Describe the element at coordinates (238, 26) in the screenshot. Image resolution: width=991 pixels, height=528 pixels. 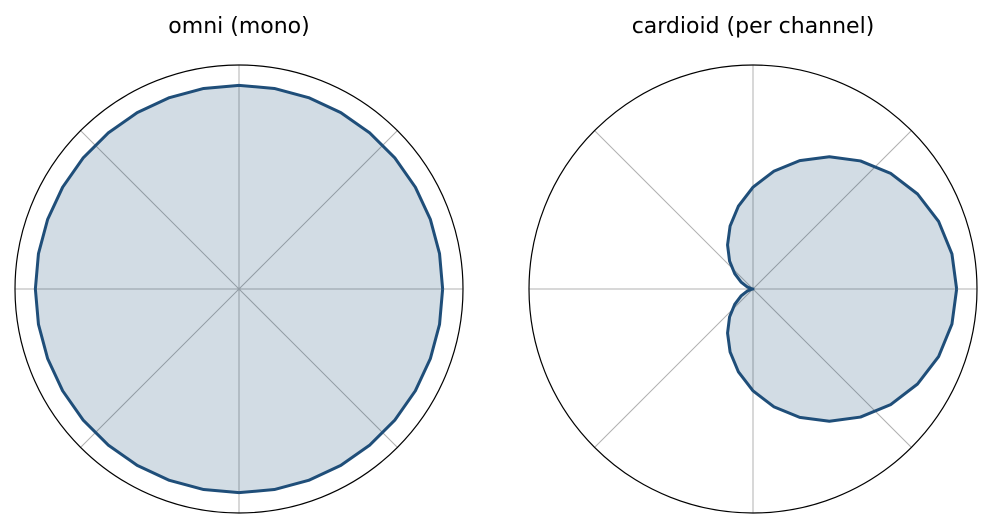
I see `chart-title: omni (mono)` at that location.